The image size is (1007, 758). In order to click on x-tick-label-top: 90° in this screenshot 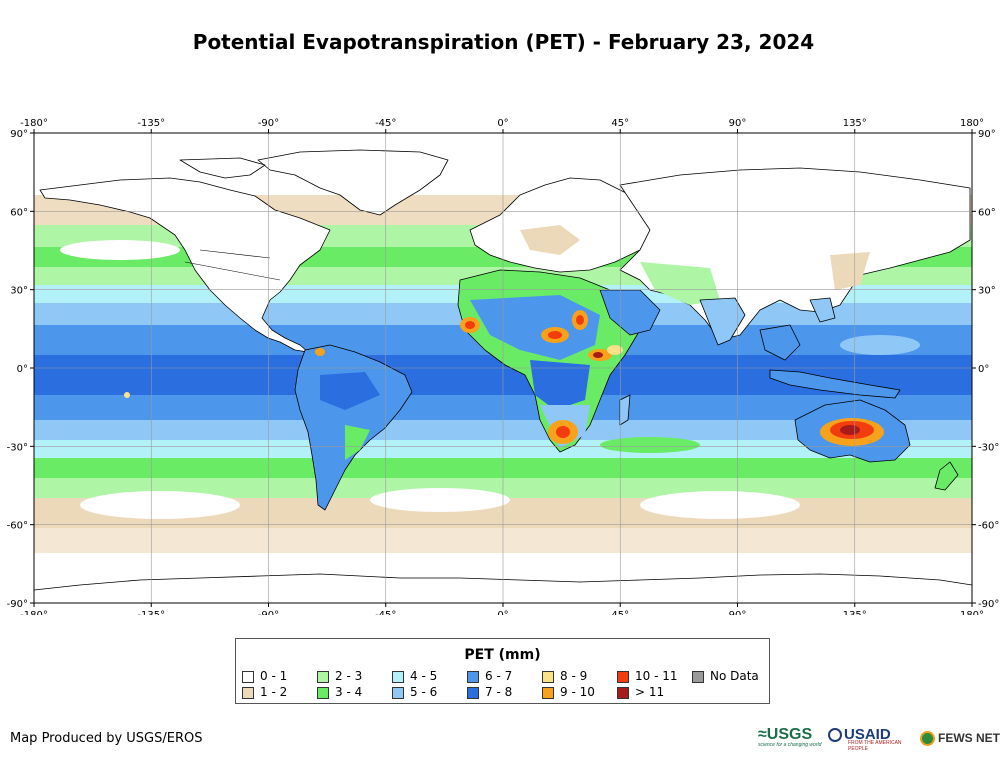, I will do `click(738, 123)`.